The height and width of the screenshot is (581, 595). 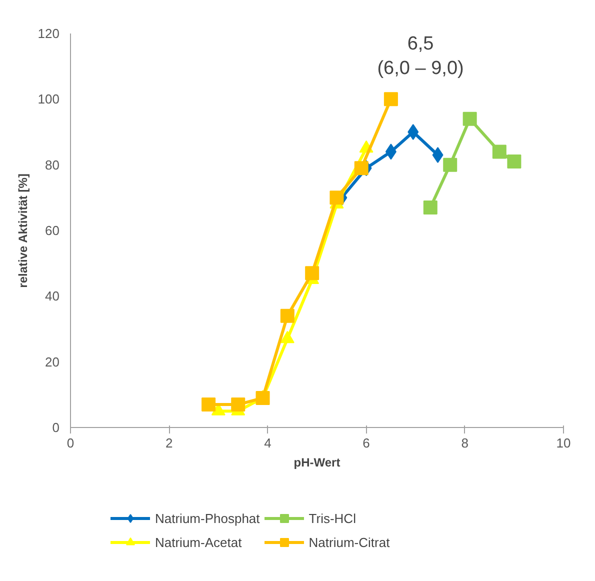 I want to click on y-tick-label: 20, so click(x=52, y=362).